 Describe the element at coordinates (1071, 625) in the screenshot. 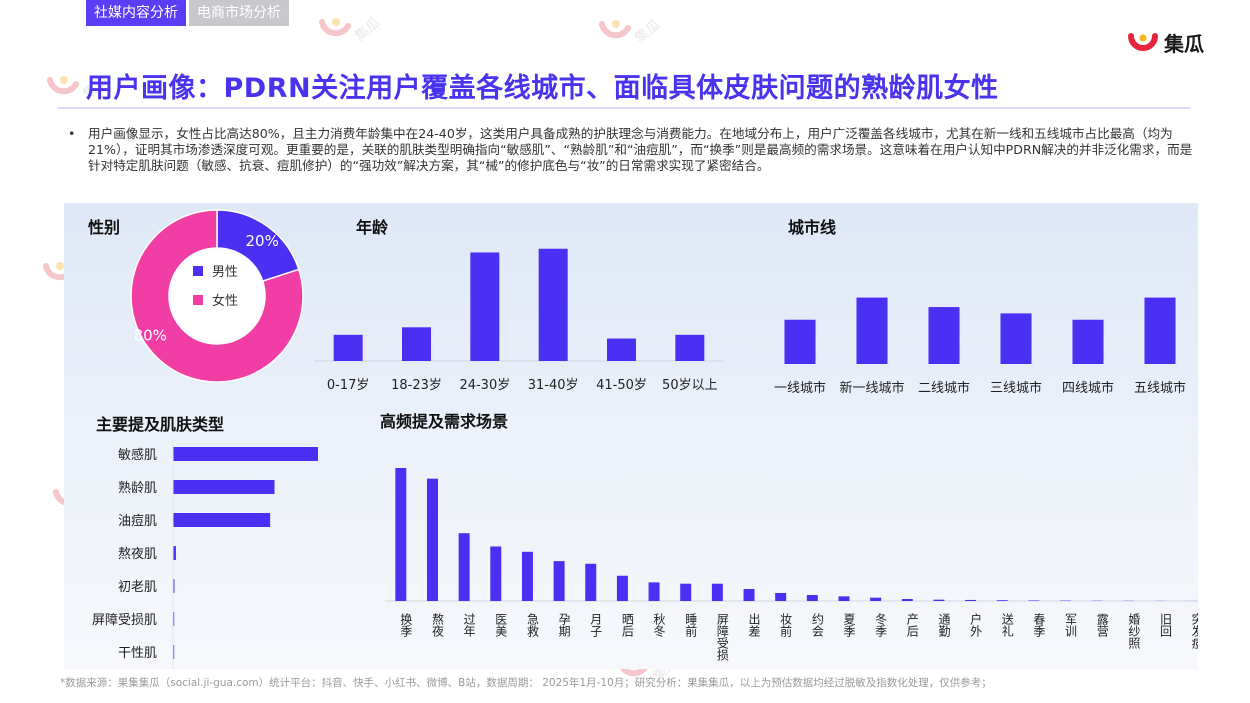

I see `scene-tick-label: 军训` at that location.